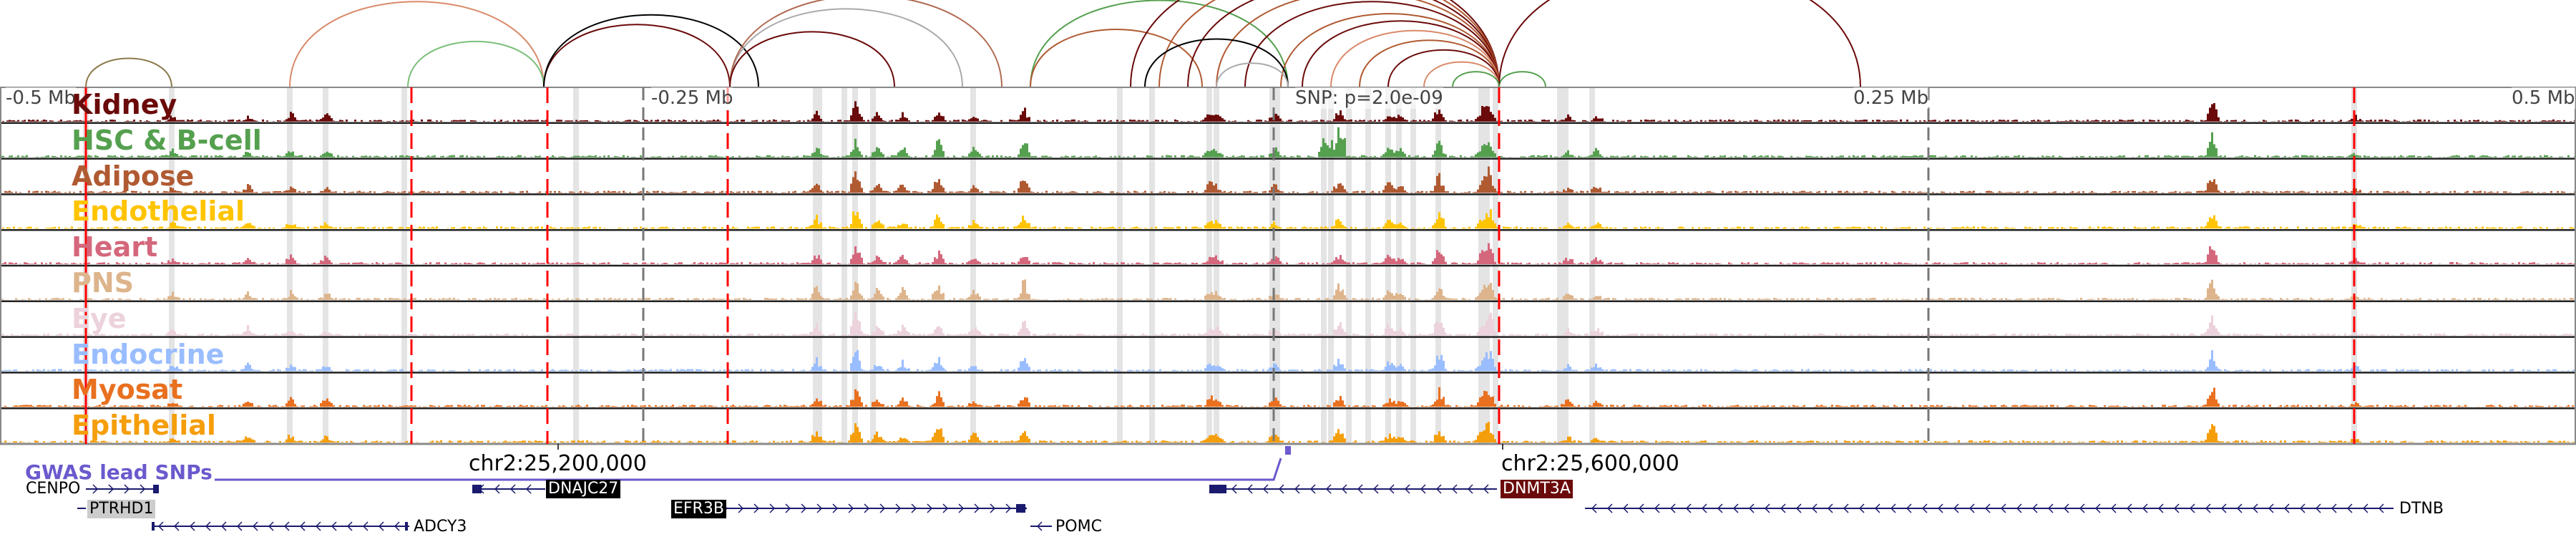  What do you see at coordinates (103, 283) in the screenshot?
I see `track-label: PNS` at bounding box center [103, 283].